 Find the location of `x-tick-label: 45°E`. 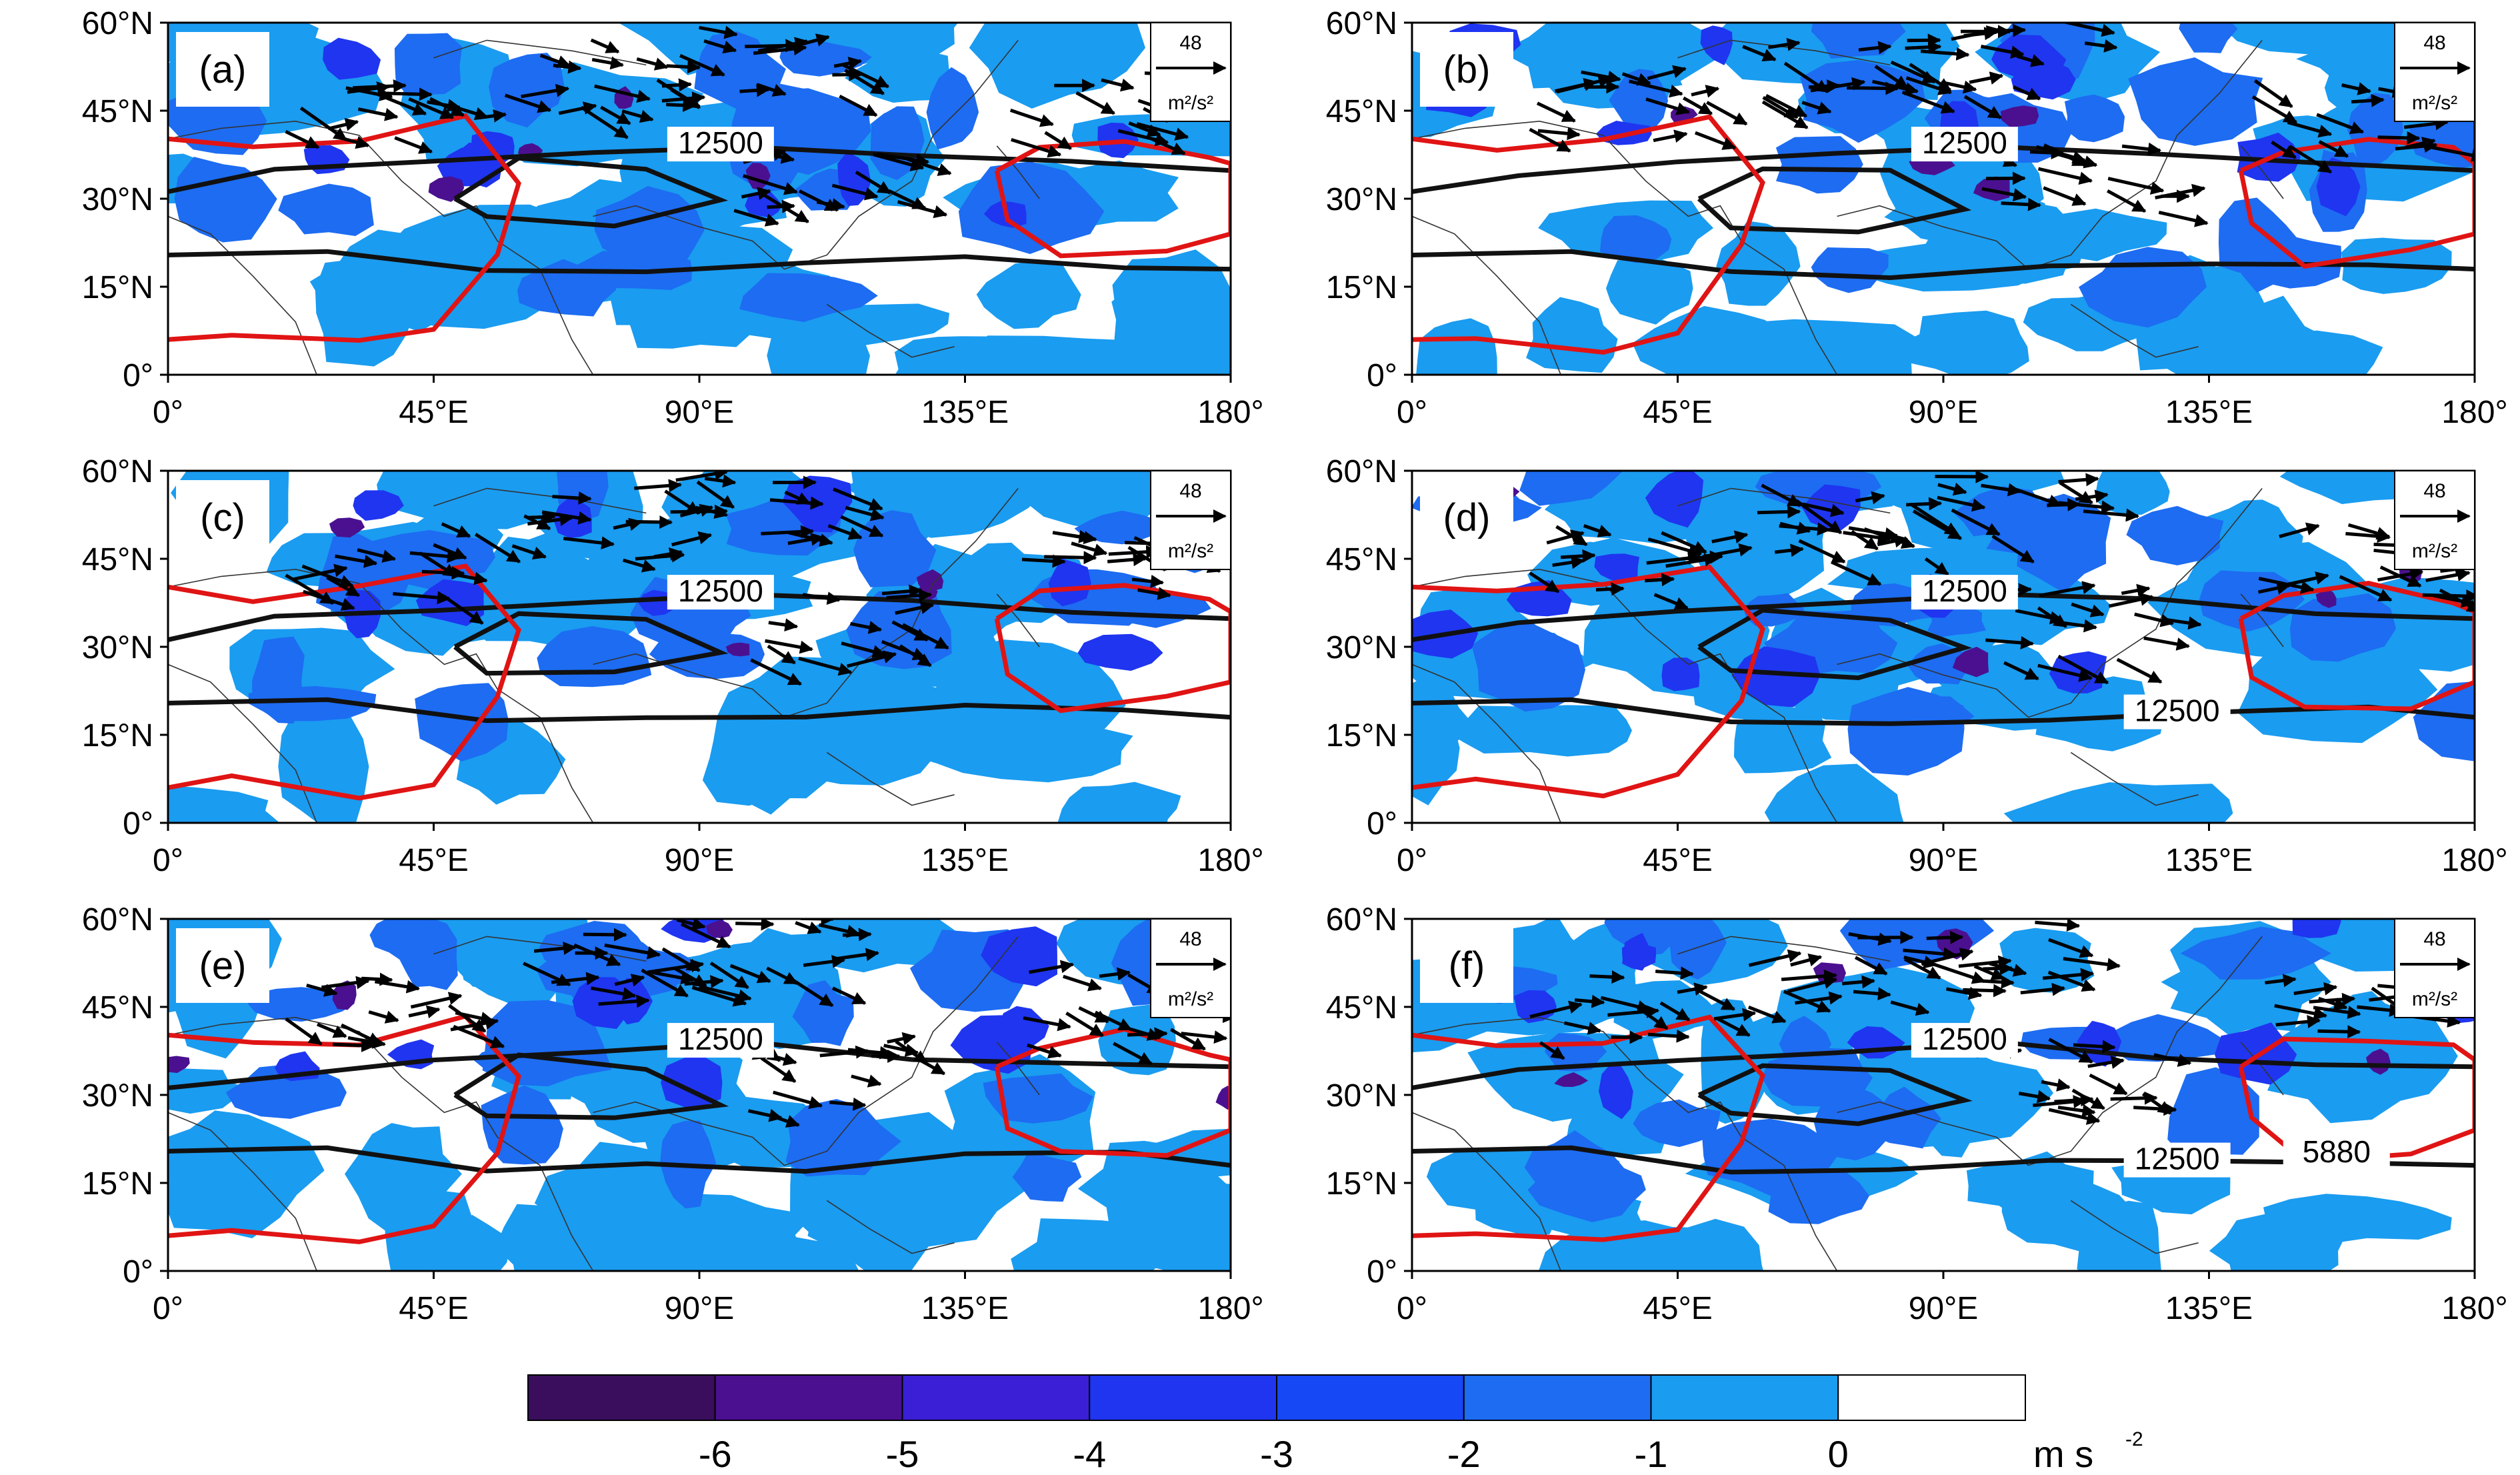

x-tick-label: 45°E is located at coordinates (1678, 1308).